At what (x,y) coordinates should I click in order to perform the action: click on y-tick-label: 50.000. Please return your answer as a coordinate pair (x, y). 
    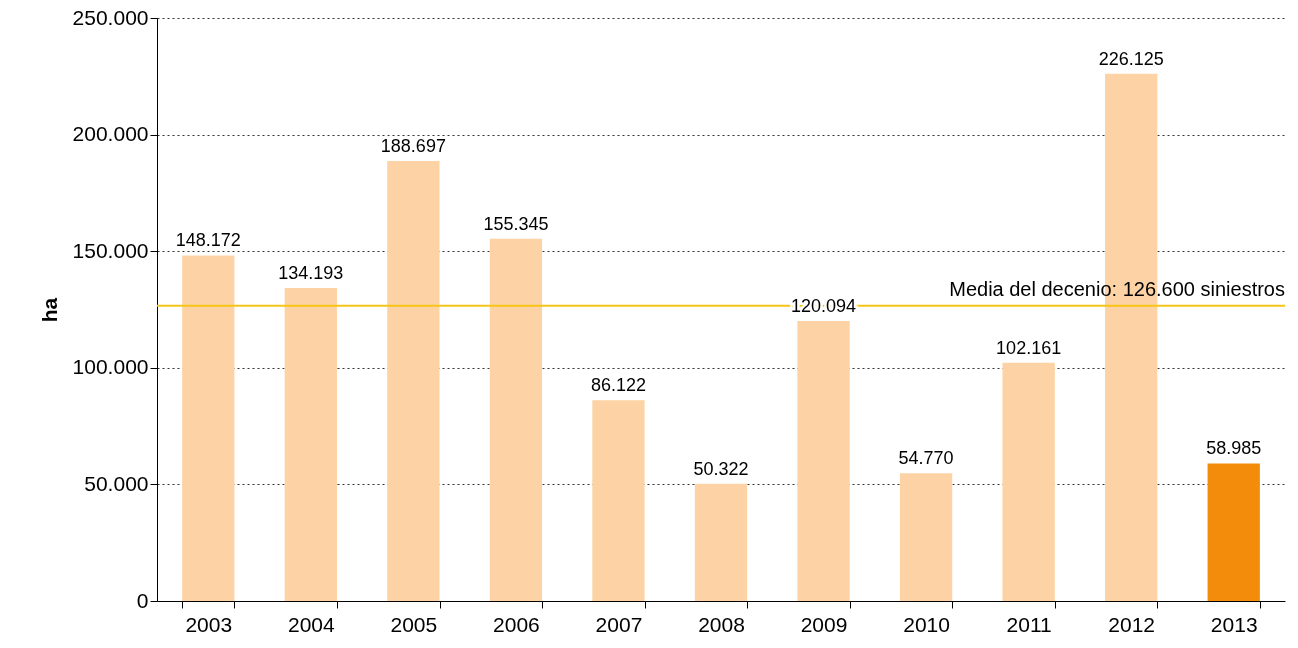
    Looking at the image, I should click on (116, 483).